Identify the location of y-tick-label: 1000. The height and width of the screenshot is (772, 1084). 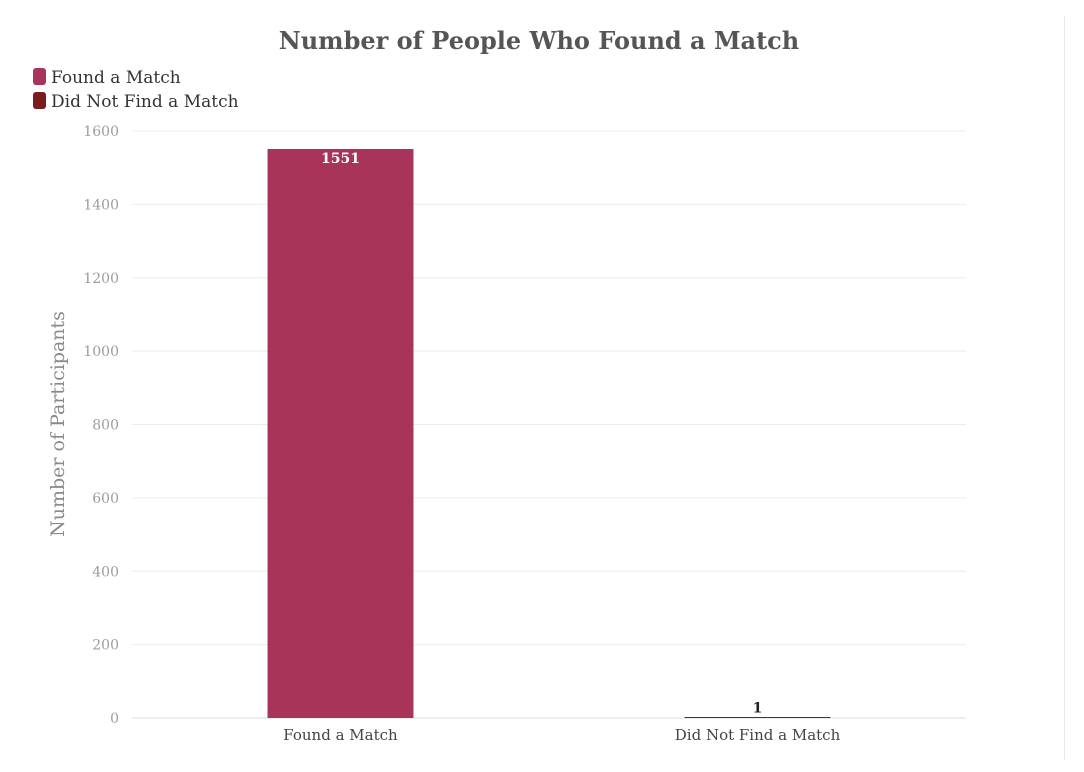
(101, 352).